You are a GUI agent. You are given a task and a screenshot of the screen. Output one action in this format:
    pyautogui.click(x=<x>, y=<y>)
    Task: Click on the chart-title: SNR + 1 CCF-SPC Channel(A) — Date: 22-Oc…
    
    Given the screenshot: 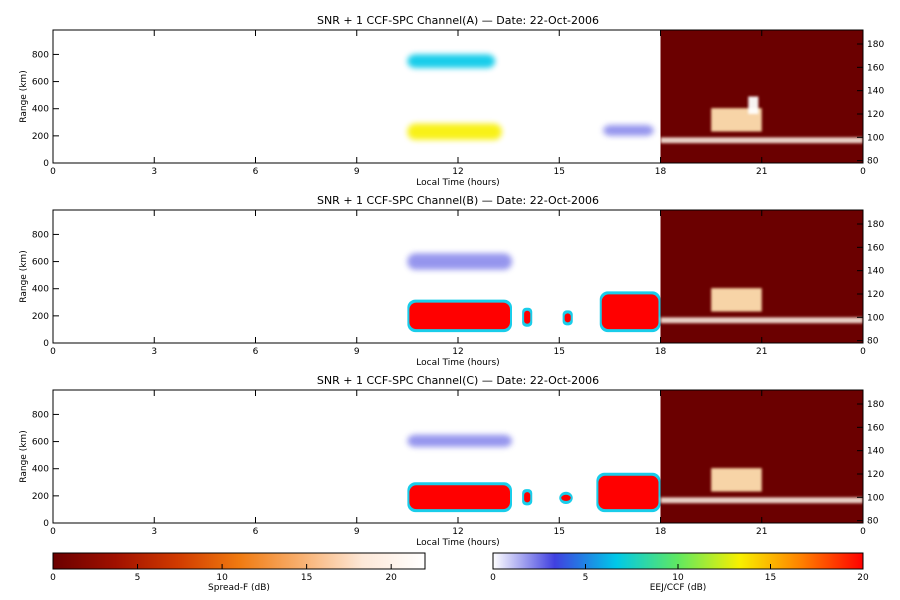 What is the action you would take?
    pyautogui.click(x=458, y=20)
    